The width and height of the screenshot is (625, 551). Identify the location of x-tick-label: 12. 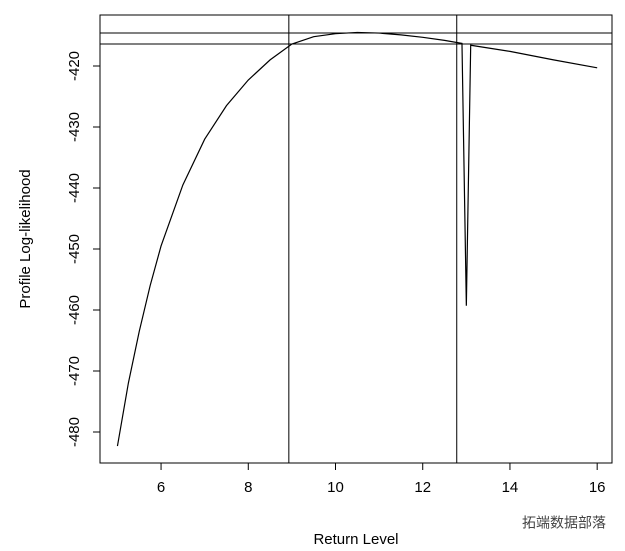
(422, 487).